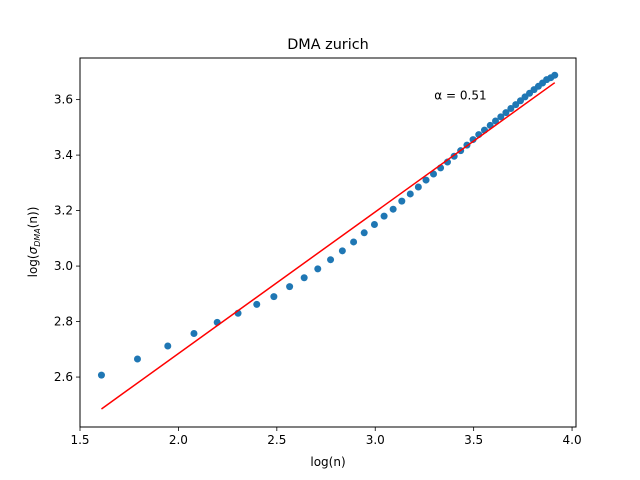 The width and height of the screenshot is (640, 480). Describe the element at coordinates (375, 440) in the screenshot. I see `x-tick-label: 3.0` at that location.